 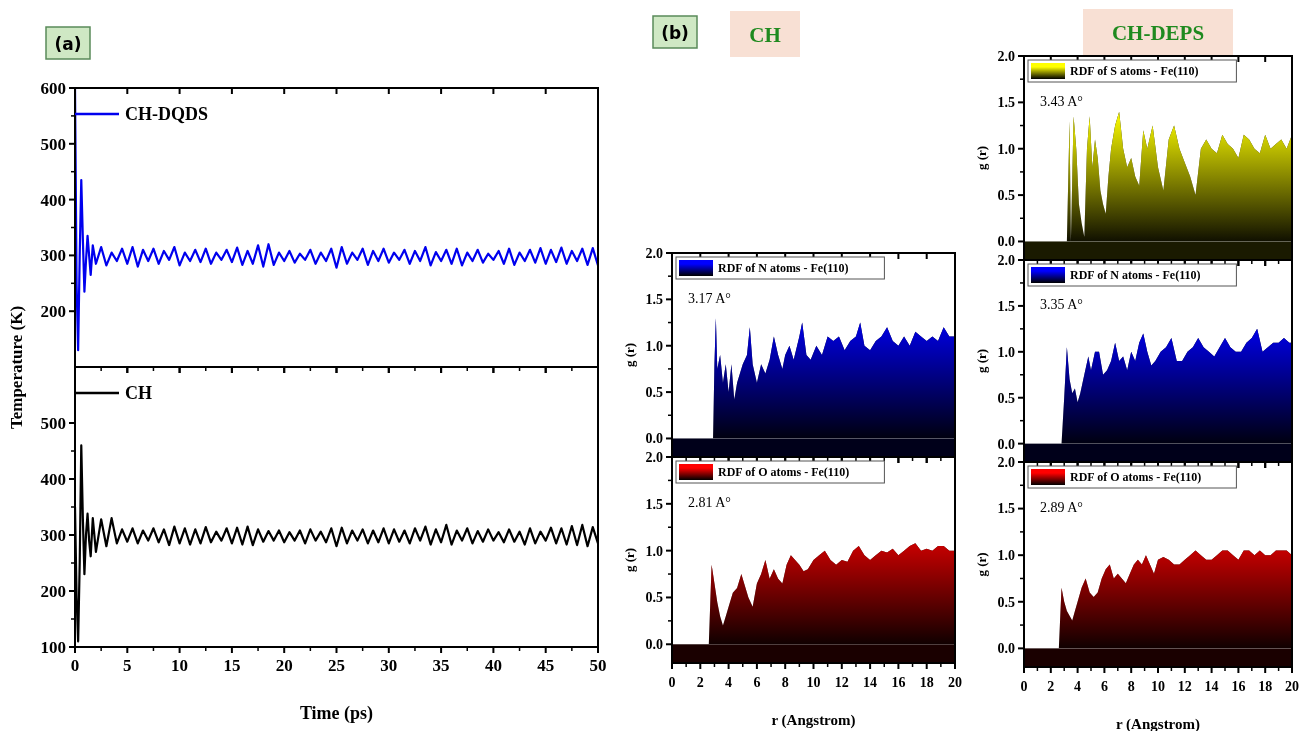 I want to click on x-tick-label: 25, so click(x=336, y=665).